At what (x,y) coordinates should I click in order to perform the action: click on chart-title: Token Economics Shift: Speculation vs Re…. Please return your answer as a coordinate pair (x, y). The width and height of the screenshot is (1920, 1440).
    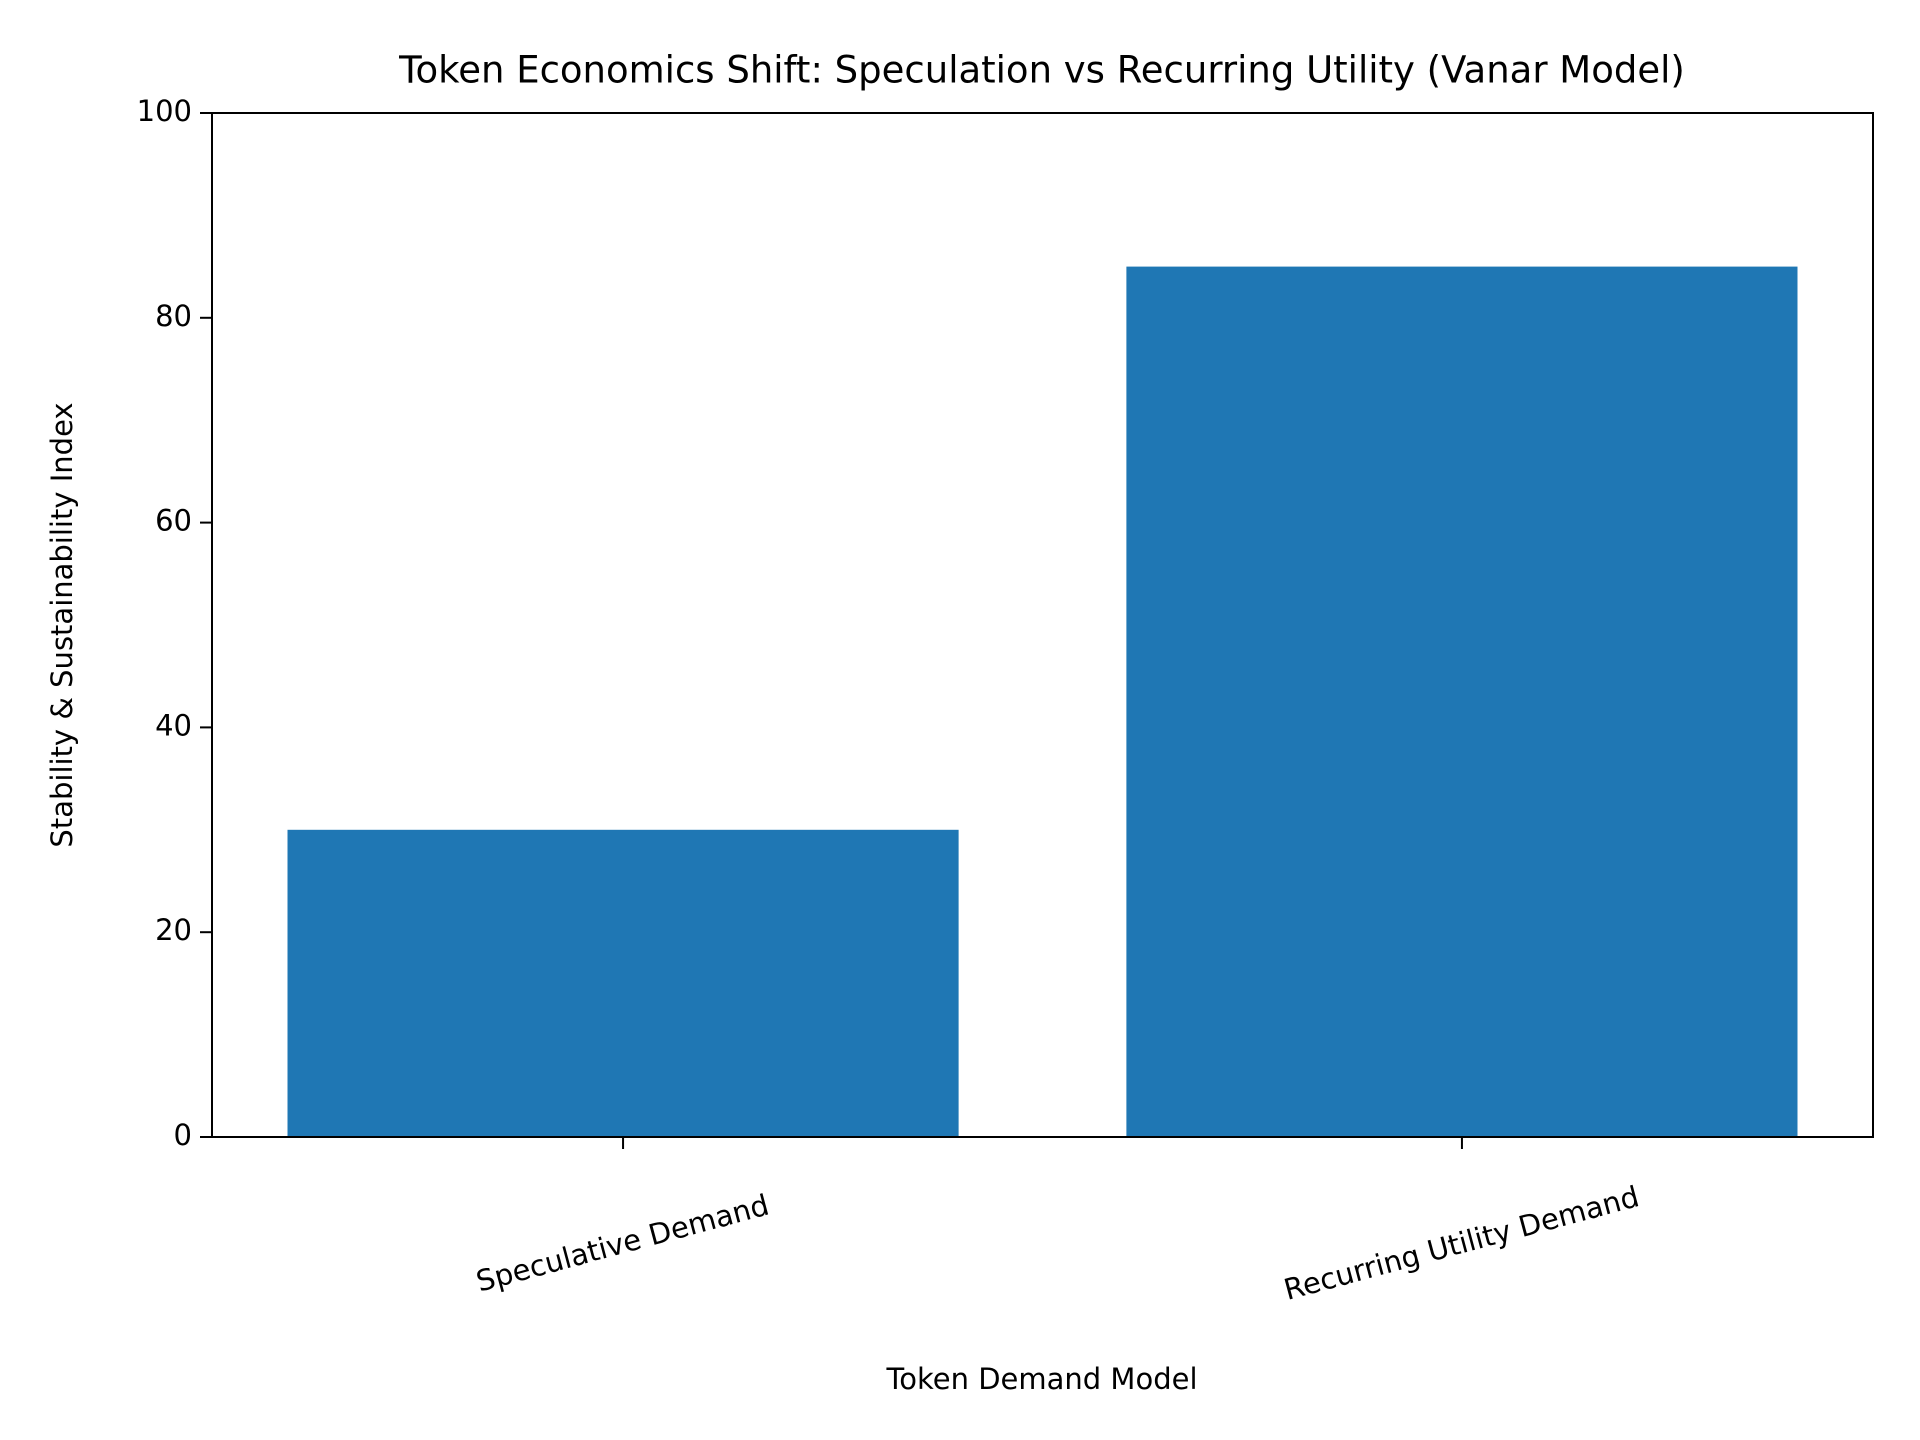
    Looking at the image, I should click on (1041, 70).